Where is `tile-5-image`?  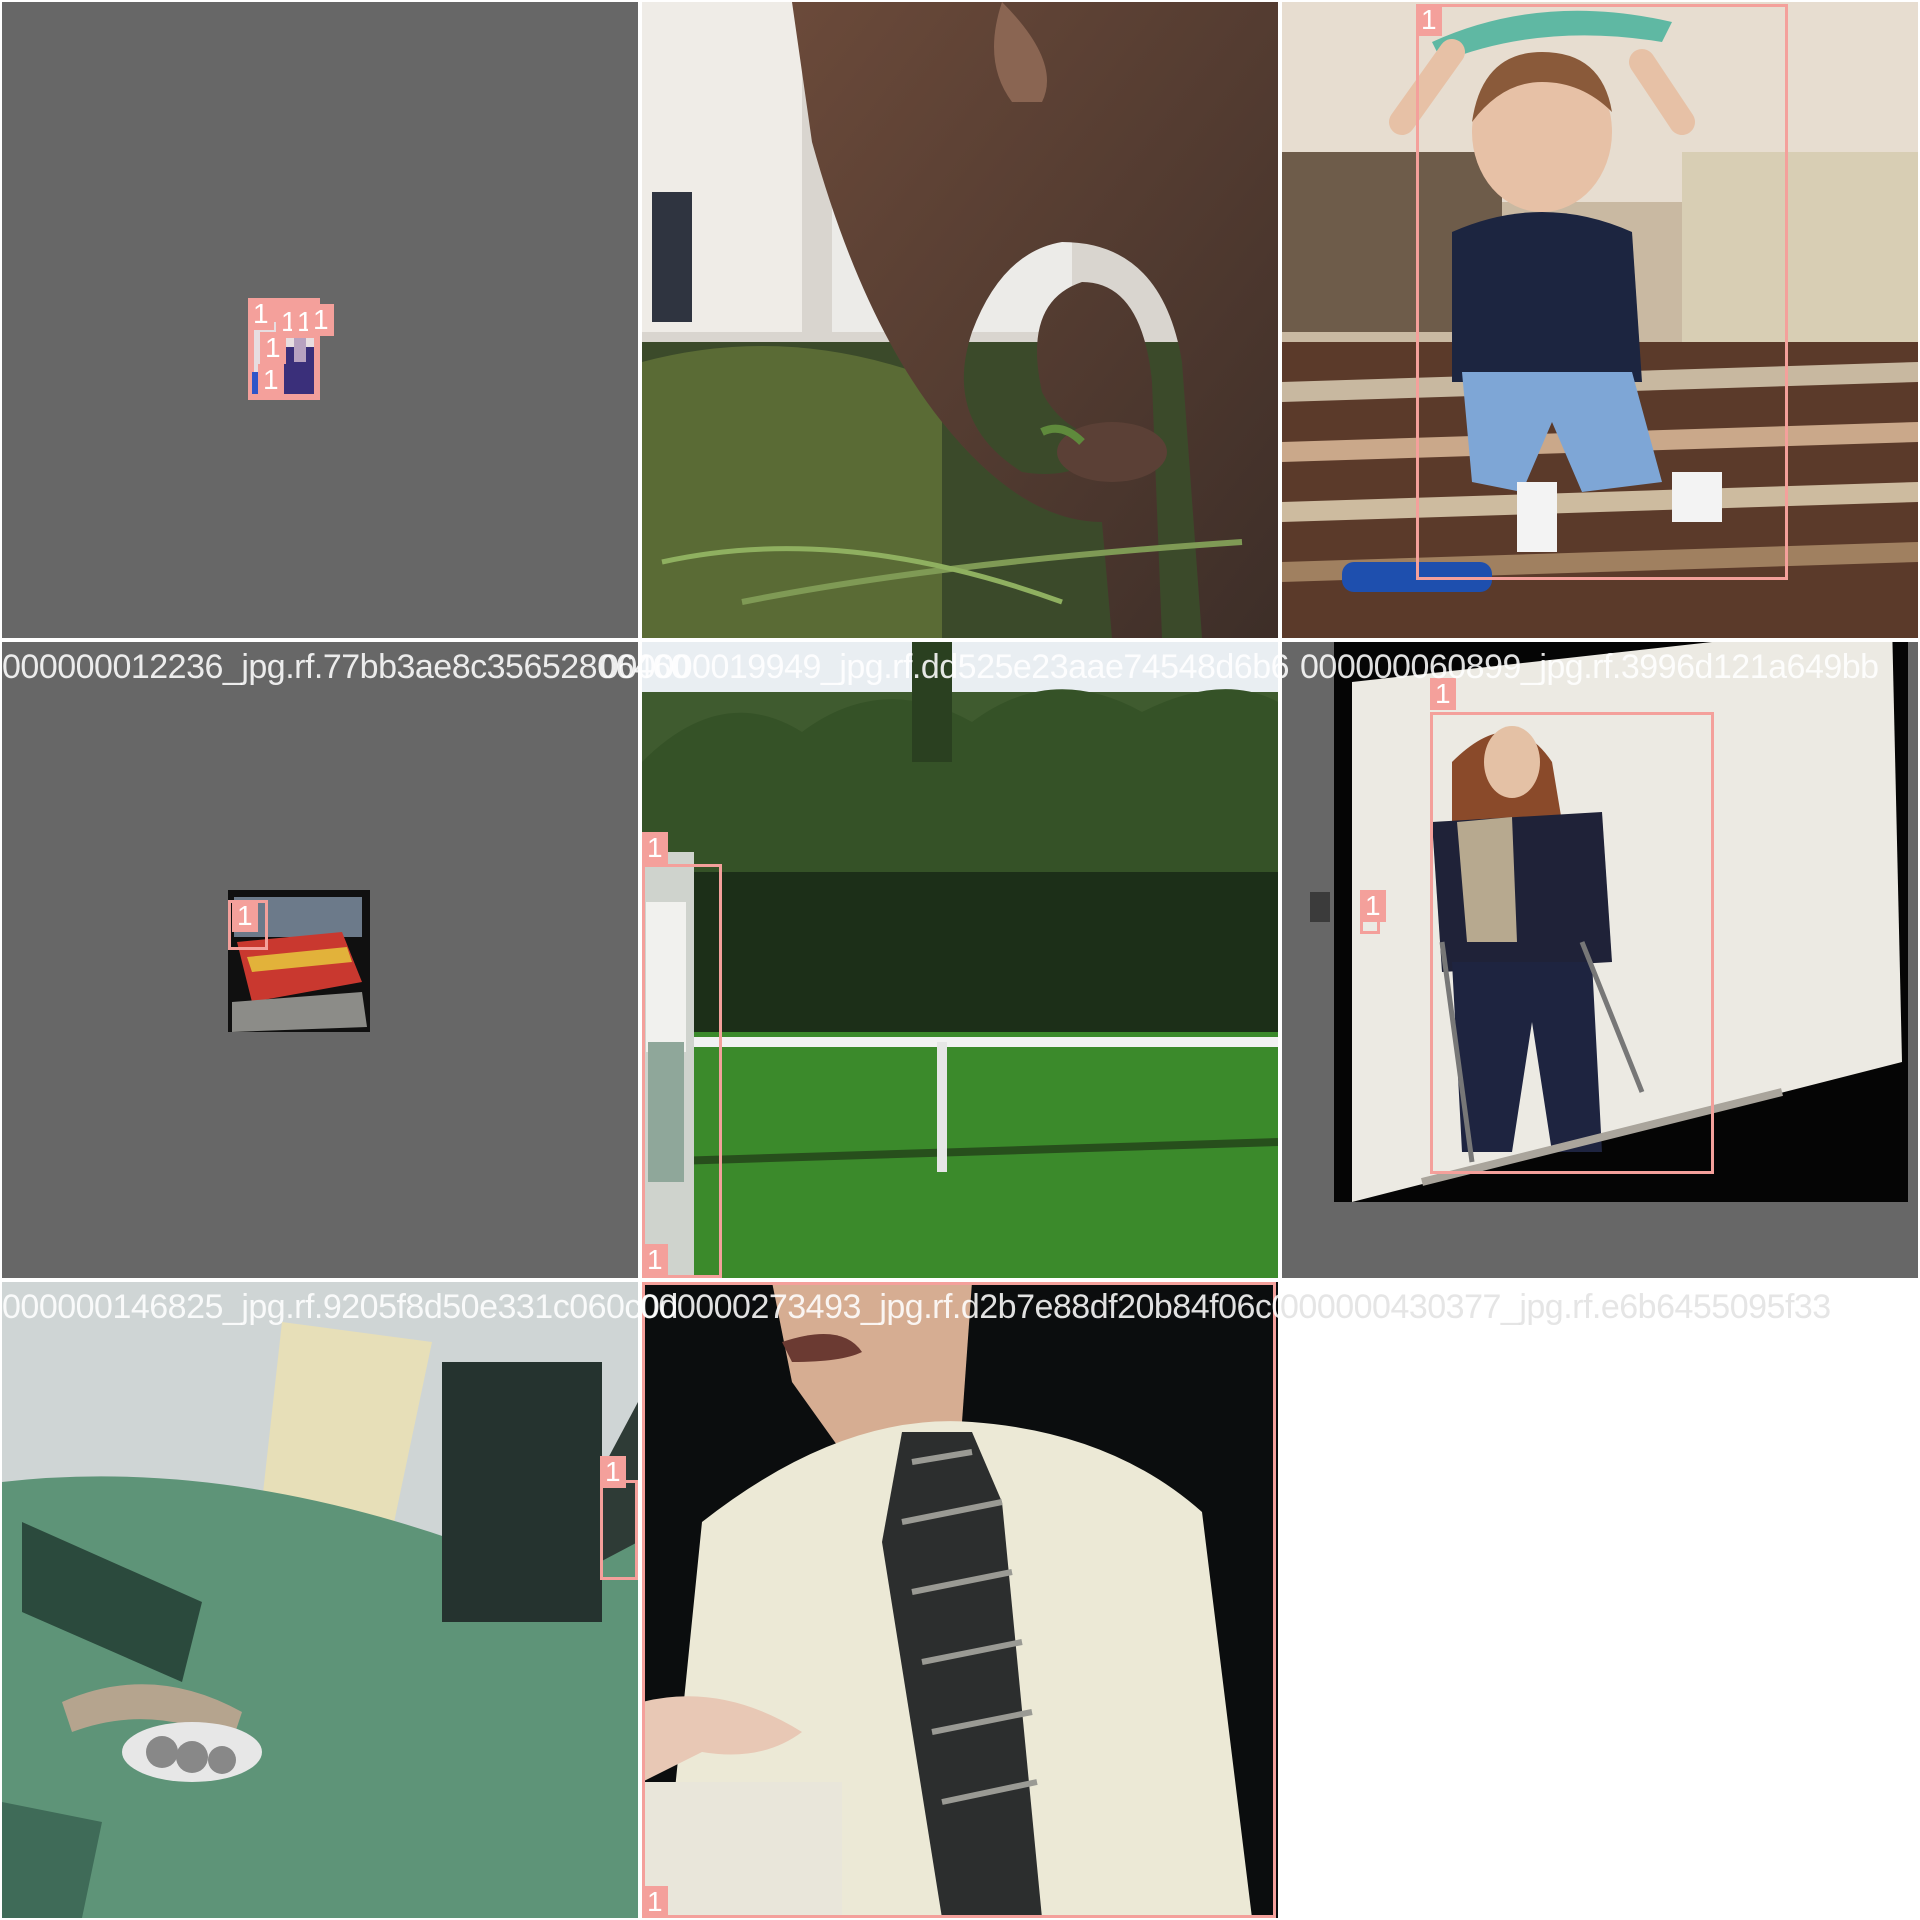
tile-5-image is located at coordinates (960, 960).